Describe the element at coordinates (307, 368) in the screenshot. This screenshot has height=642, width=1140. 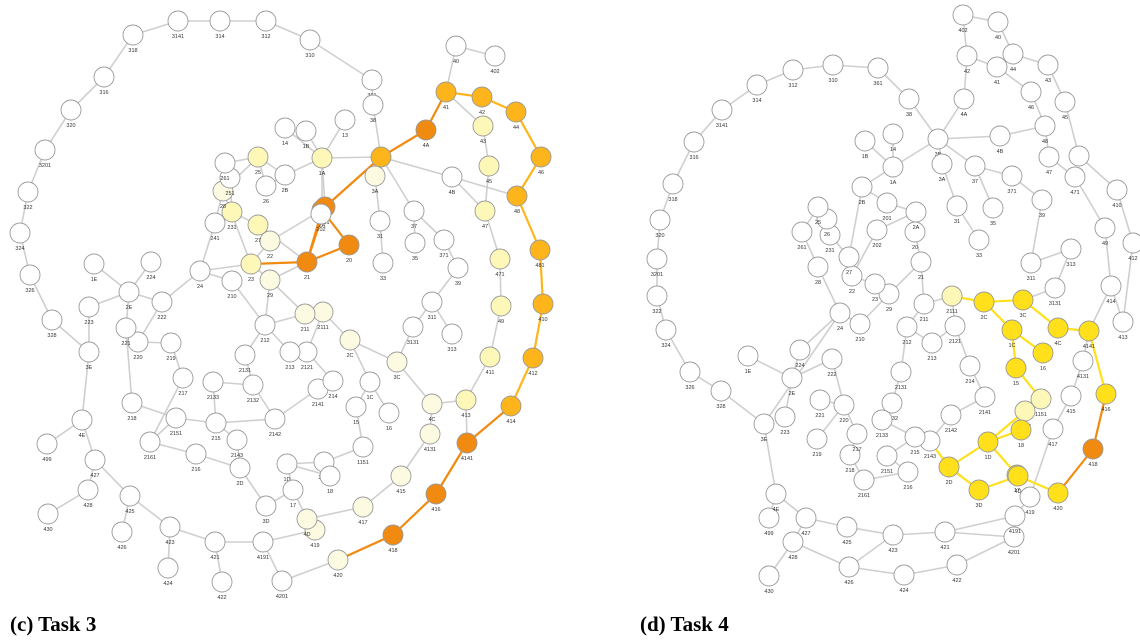
I see `node-label: 2121` at that location.